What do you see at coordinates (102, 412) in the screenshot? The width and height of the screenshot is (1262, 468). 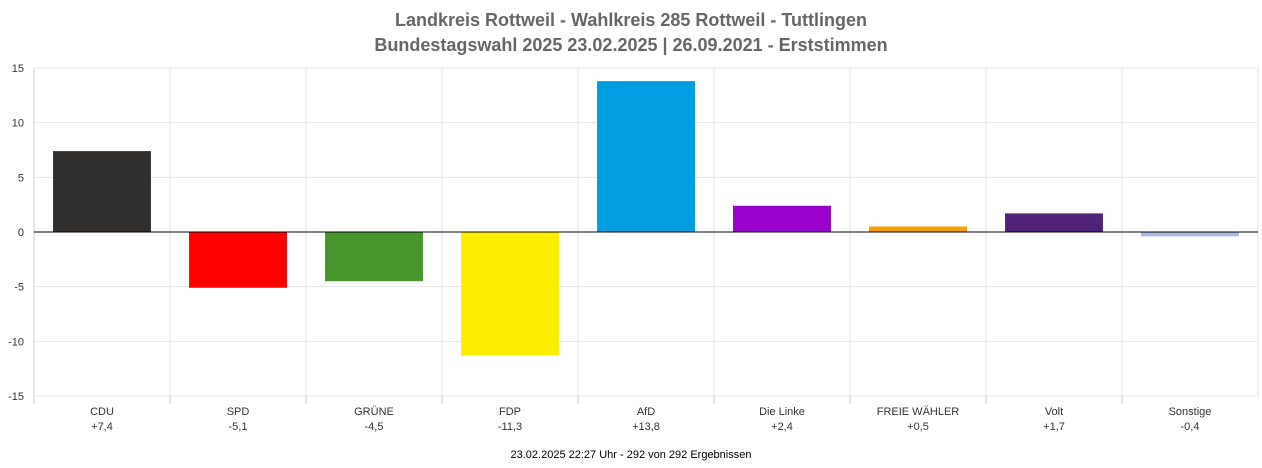 I see `x-tick-label: CDU` at bounding box center [102, 412].